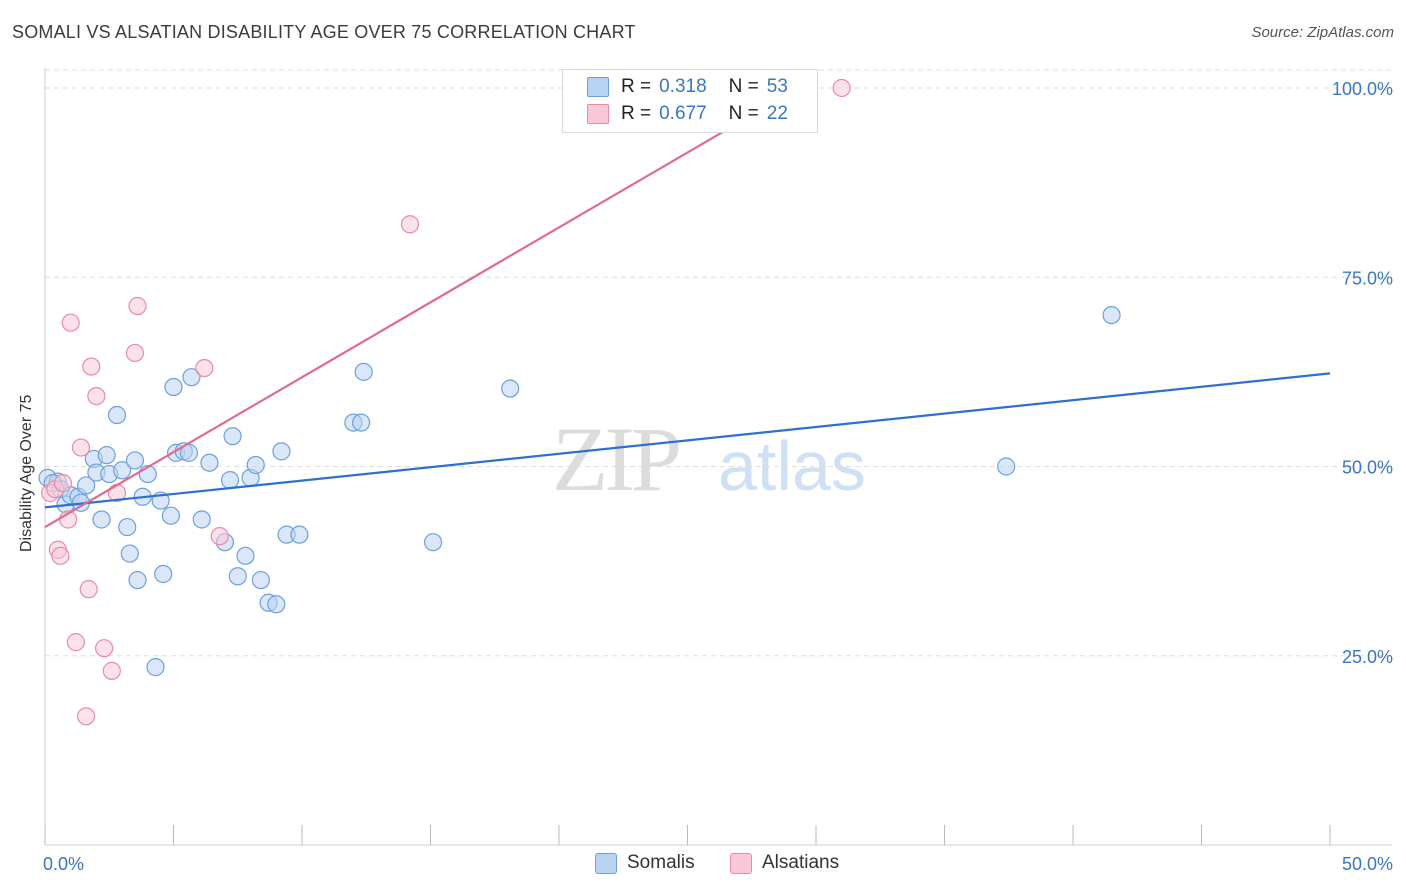  I want to click on alsatian-n-value: 22, so click(777, 113).